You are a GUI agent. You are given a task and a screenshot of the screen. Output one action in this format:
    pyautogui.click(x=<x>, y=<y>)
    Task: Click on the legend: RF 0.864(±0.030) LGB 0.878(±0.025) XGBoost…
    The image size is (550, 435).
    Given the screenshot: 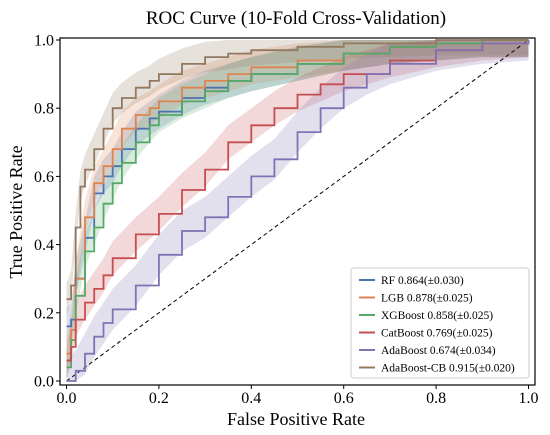 What is the action you would take?
    pyautogui.click(x=440, y=323)
    